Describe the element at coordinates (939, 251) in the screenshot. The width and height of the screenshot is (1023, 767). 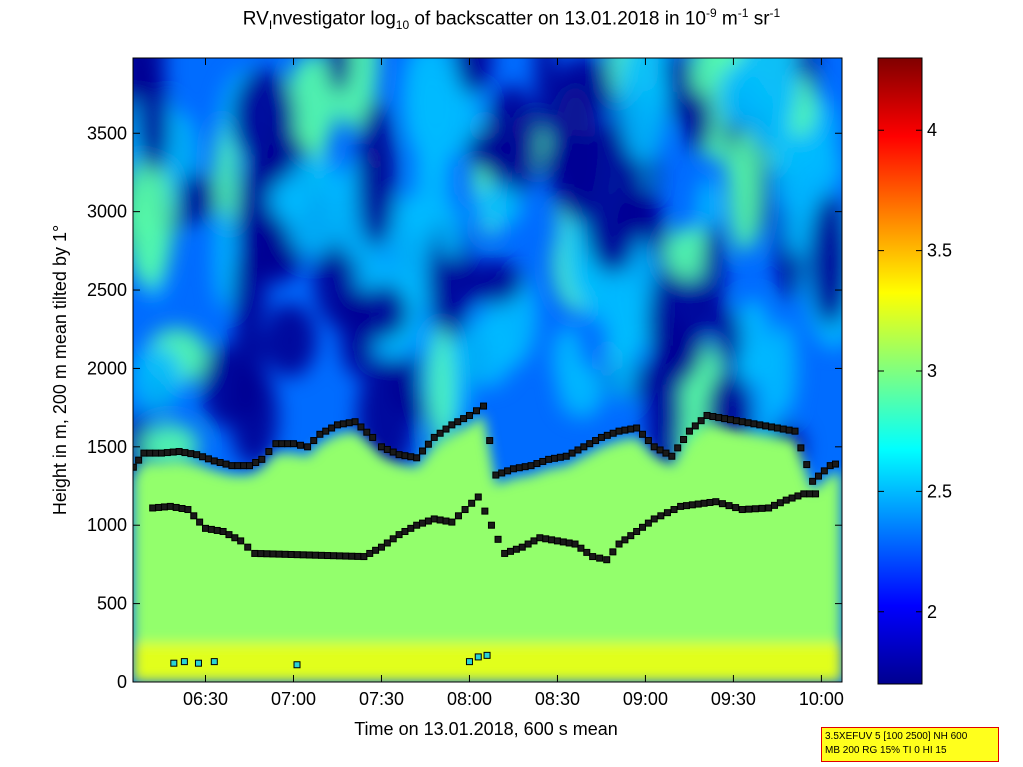
I see `colorbar-tick-label: 3.5` at that location.